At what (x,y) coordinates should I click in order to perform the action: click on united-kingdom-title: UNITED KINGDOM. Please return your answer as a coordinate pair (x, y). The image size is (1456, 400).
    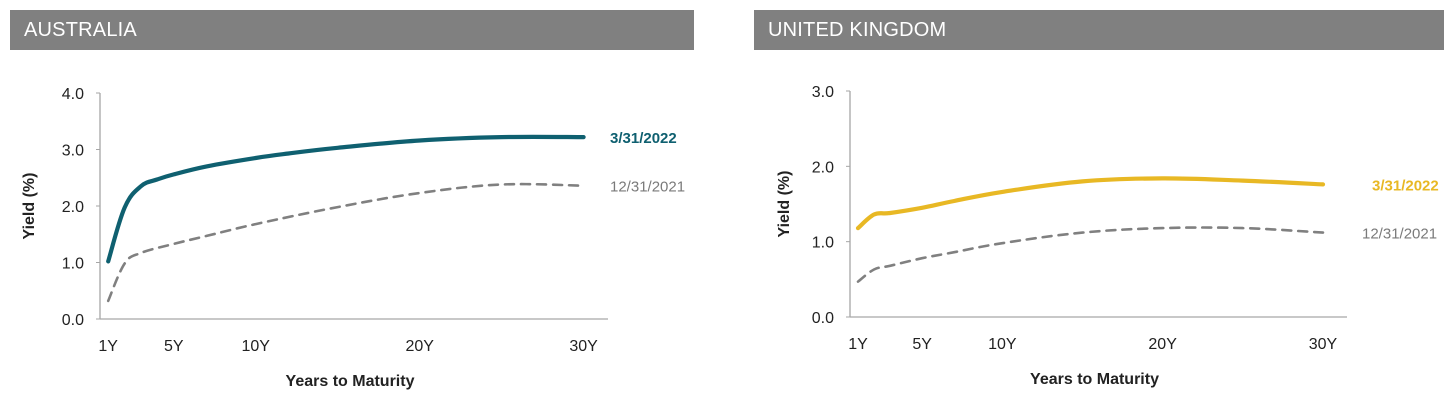
    Looking at the image, I should click on (1099, 30).